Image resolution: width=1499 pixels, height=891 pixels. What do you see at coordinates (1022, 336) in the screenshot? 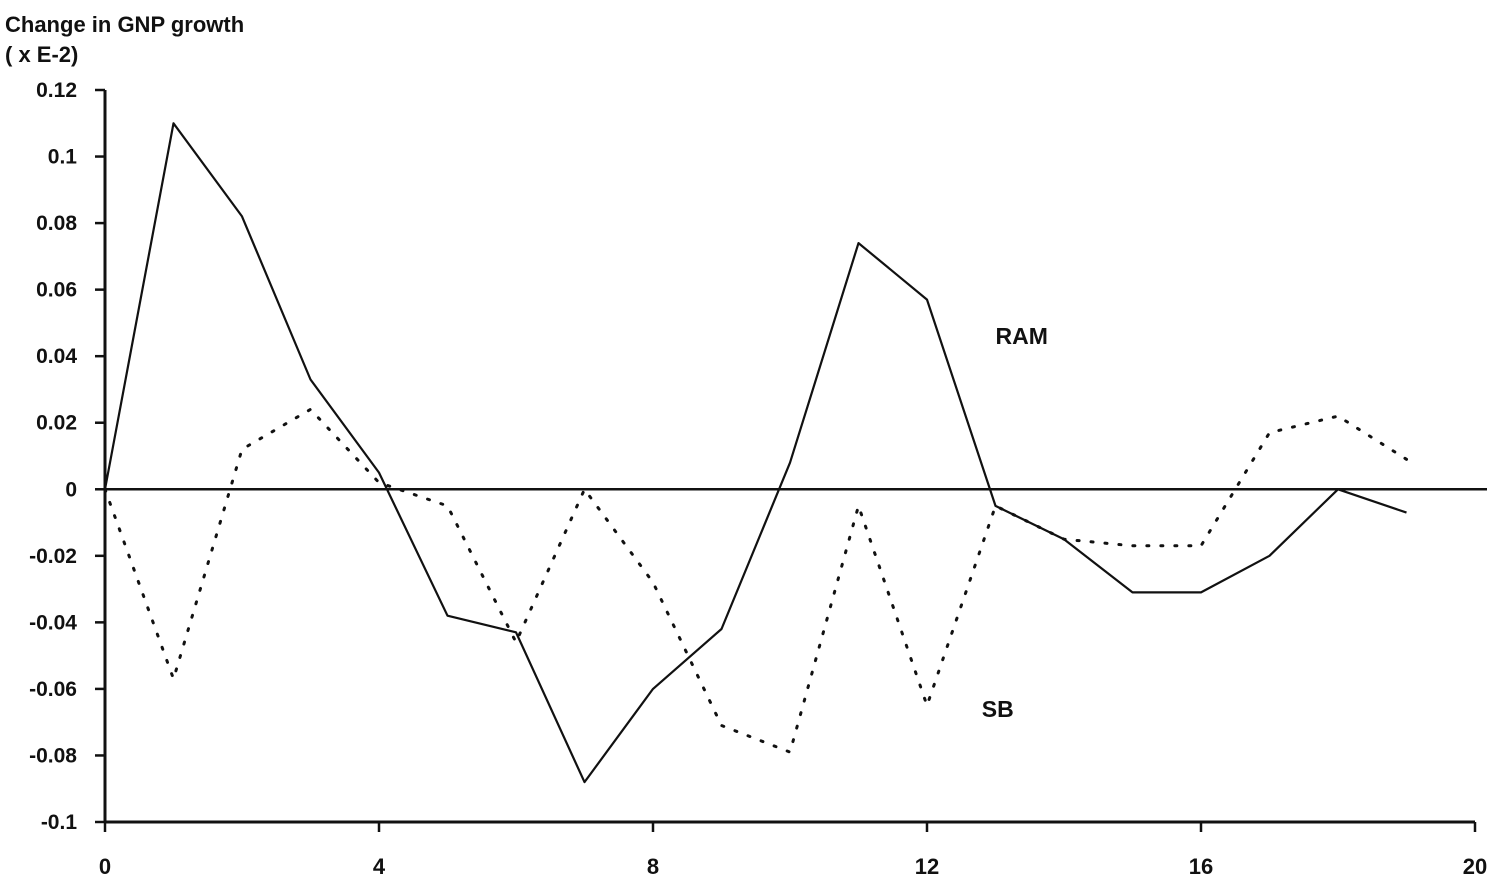
I see `series-label-ram: RAM` at bounding box center [1022, 336].